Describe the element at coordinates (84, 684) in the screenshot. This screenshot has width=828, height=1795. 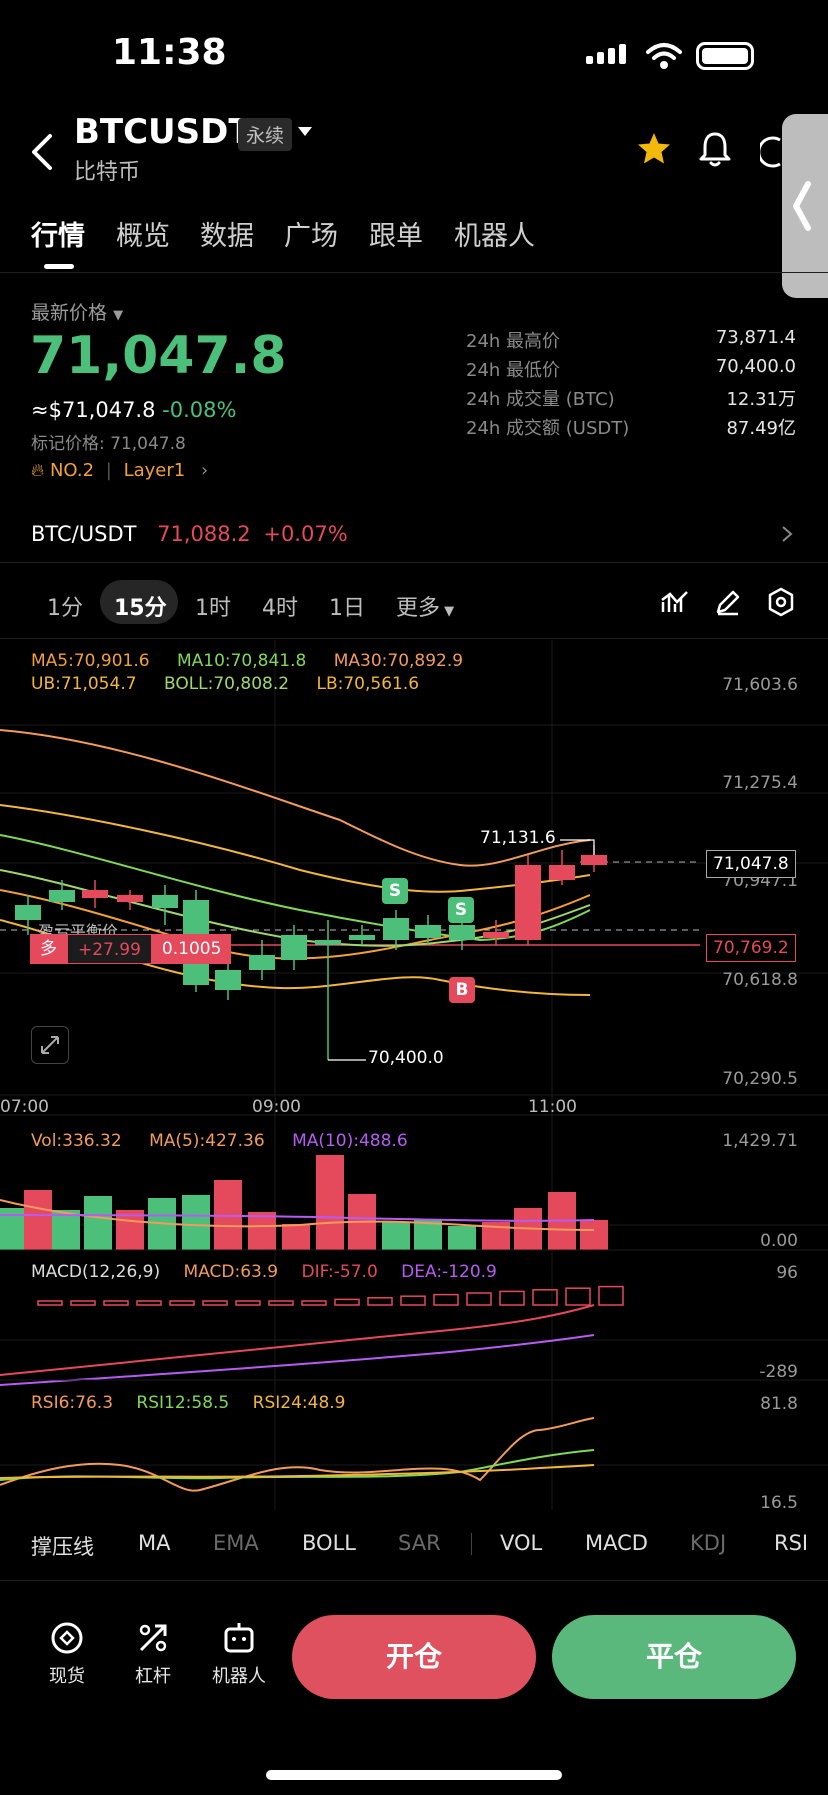
I see `legend-ub: UB:71,054.7` at that location.